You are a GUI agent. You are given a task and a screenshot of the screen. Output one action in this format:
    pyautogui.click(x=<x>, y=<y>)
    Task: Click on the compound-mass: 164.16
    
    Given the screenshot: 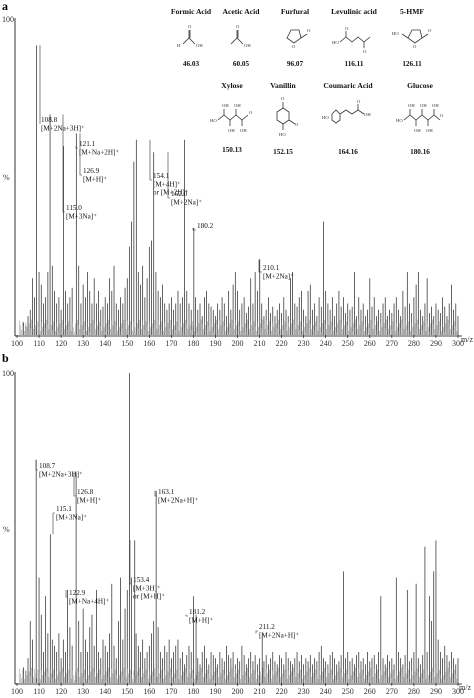 What is the action you would take?
    pyautogui.click(x=348, y=152)
    